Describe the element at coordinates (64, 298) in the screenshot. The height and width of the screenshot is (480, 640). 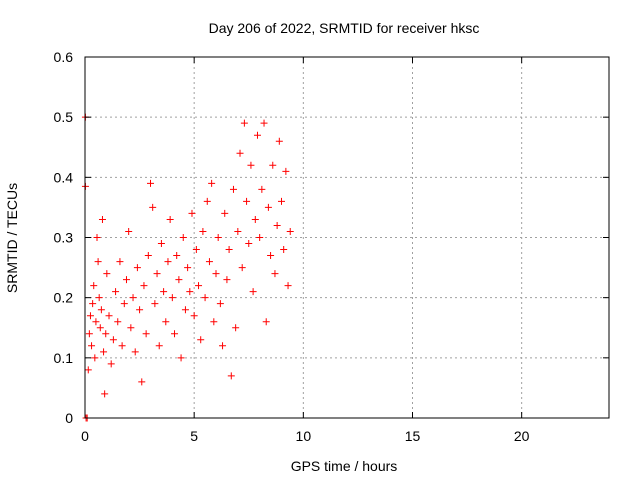
I see `y-tick-label: 0.2` at that location.